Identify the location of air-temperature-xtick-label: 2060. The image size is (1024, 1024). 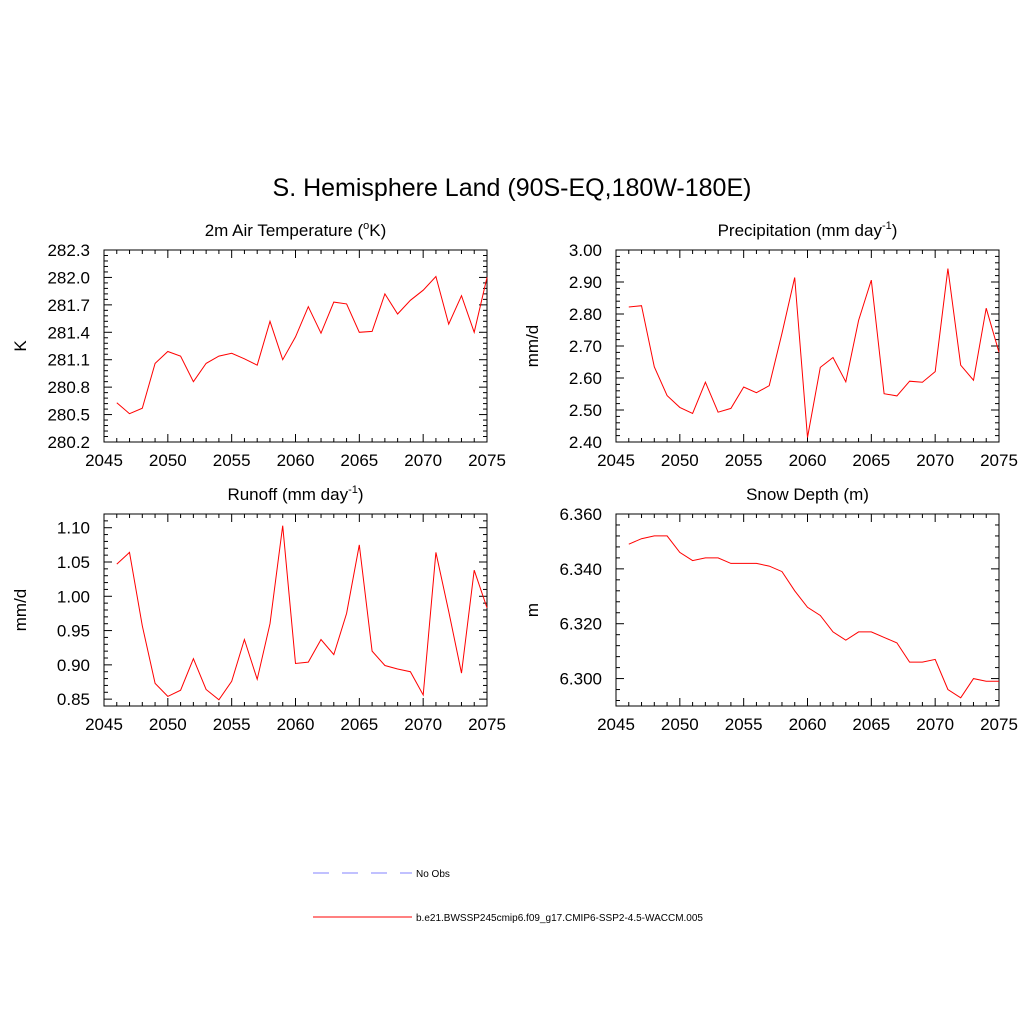
(296, 460).